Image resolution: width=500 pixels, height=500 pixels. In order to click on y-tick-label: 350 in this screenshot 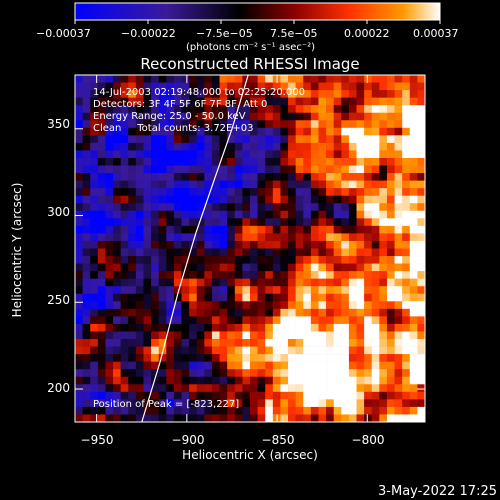, I will do `click(58, 124)`.